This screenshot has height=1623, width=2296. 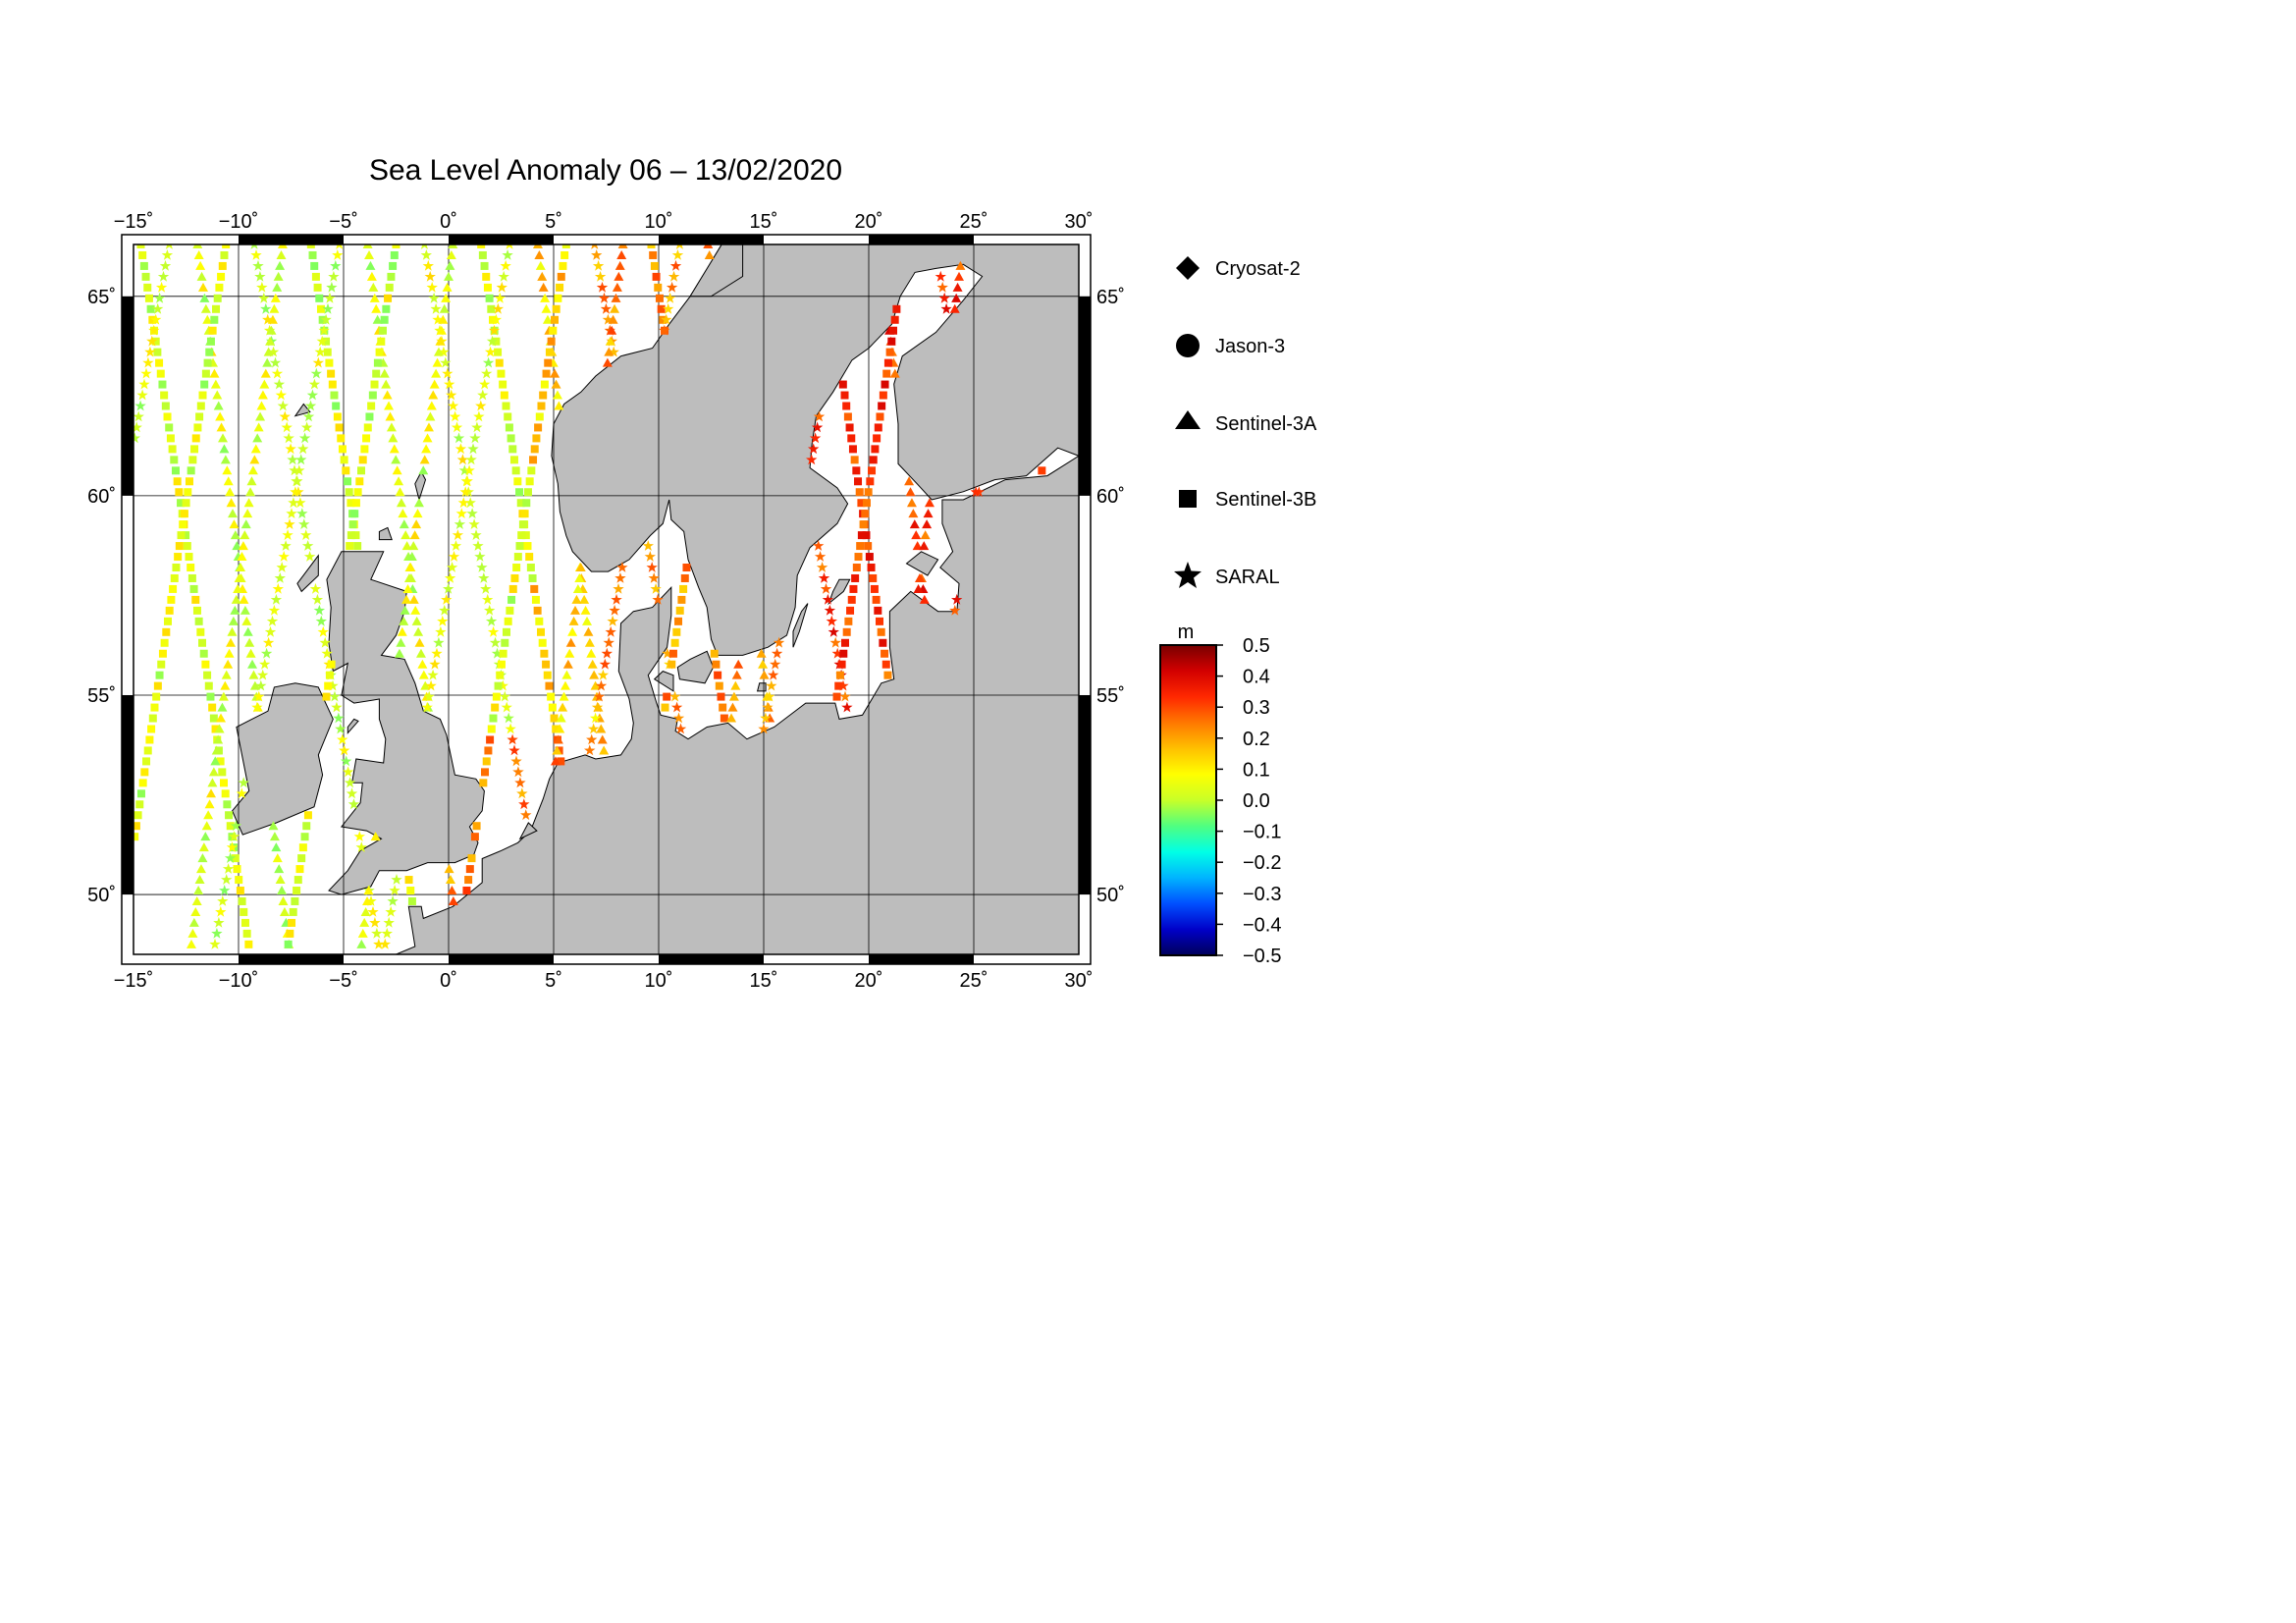 What do you see at coordinates (1262, 956) in the screenshot?
I see `colorbar-tick-label: −0.5` at bounding box center [1262, 956].